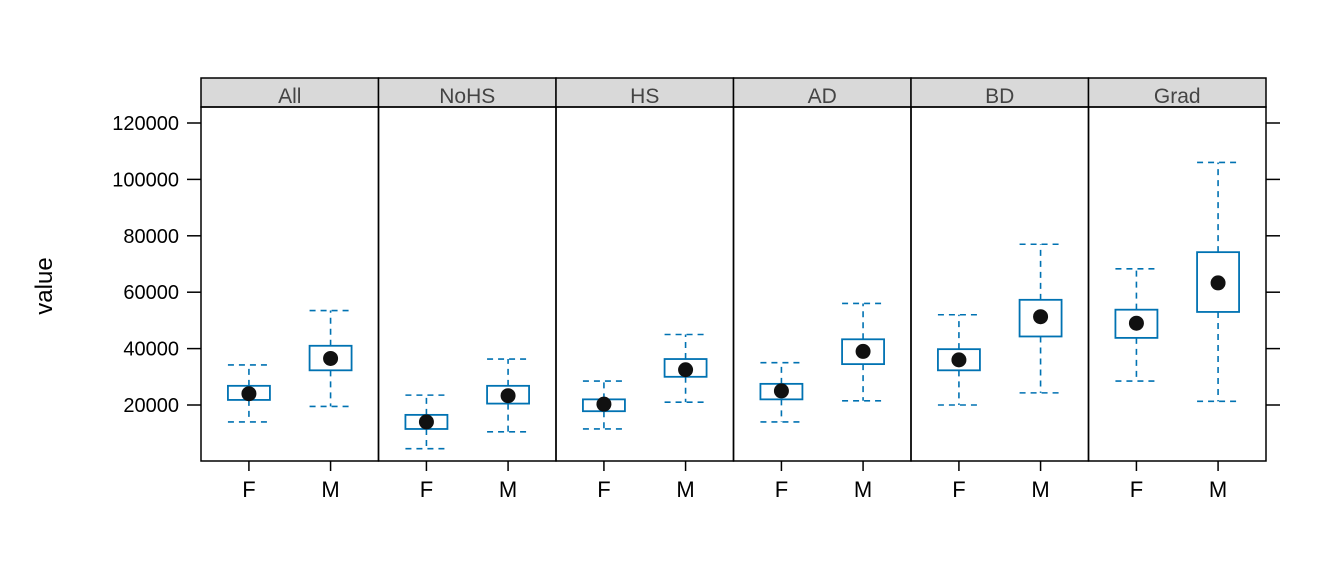 Image resolution: width=1344 pixels, height=581 pixels. I want to click on panel-nohs: NoHS F M, so click(467, 289).